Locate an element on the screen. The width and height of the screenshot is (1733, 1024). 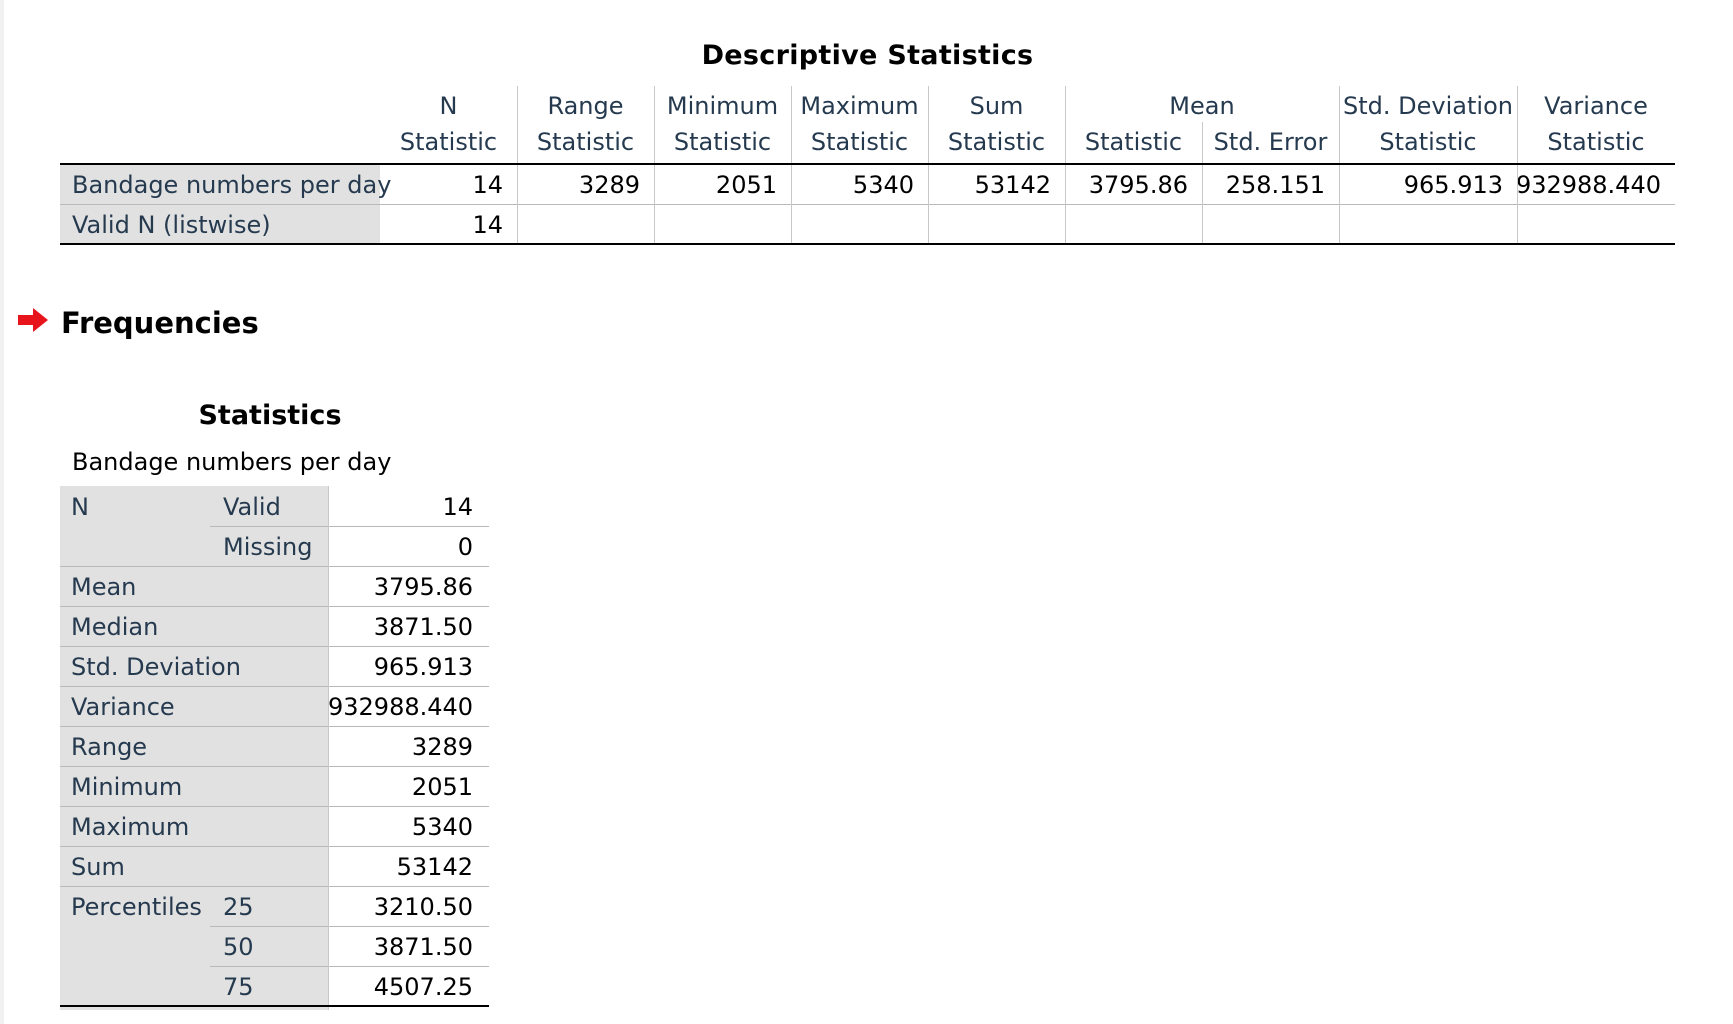
label-column-bg is located at coordinates (194, 748).